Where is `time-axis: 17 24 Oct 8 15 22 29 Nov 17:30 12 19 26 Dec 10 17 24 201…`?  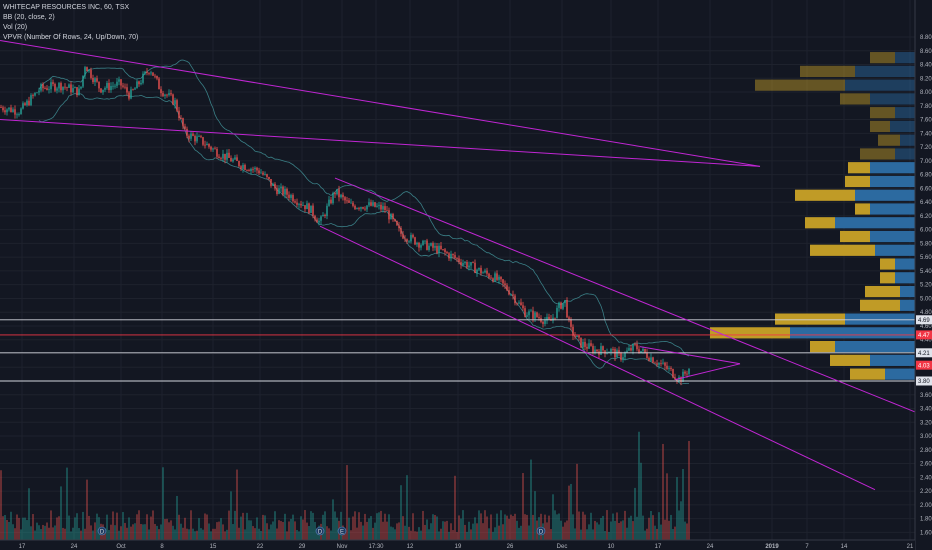 time-axis: 17 24 Oct 8 15 22 29 Nov 17:30 12 19 26 Dec 10 17 24 201… is located at coordinates (457, 544).